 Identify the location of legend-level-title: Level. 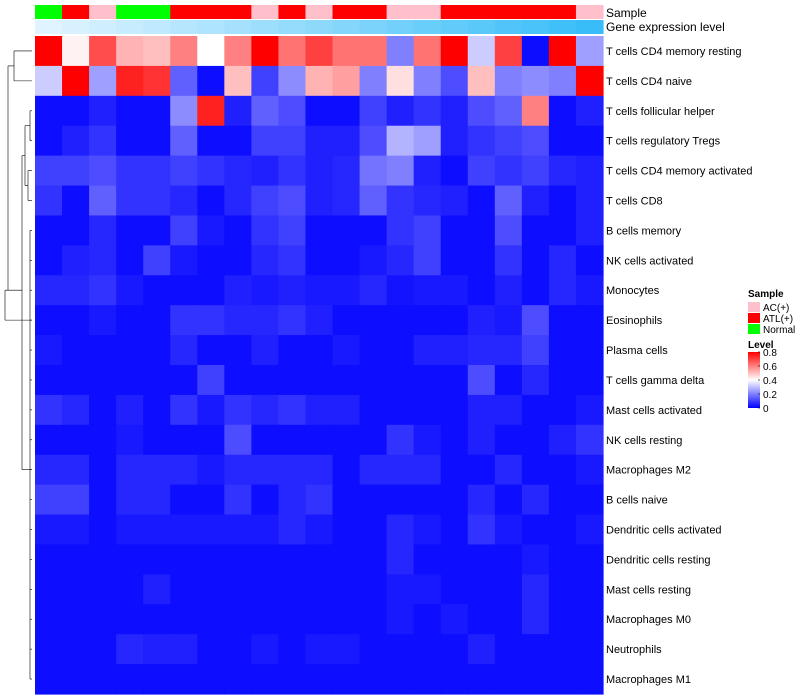
(761, 345).